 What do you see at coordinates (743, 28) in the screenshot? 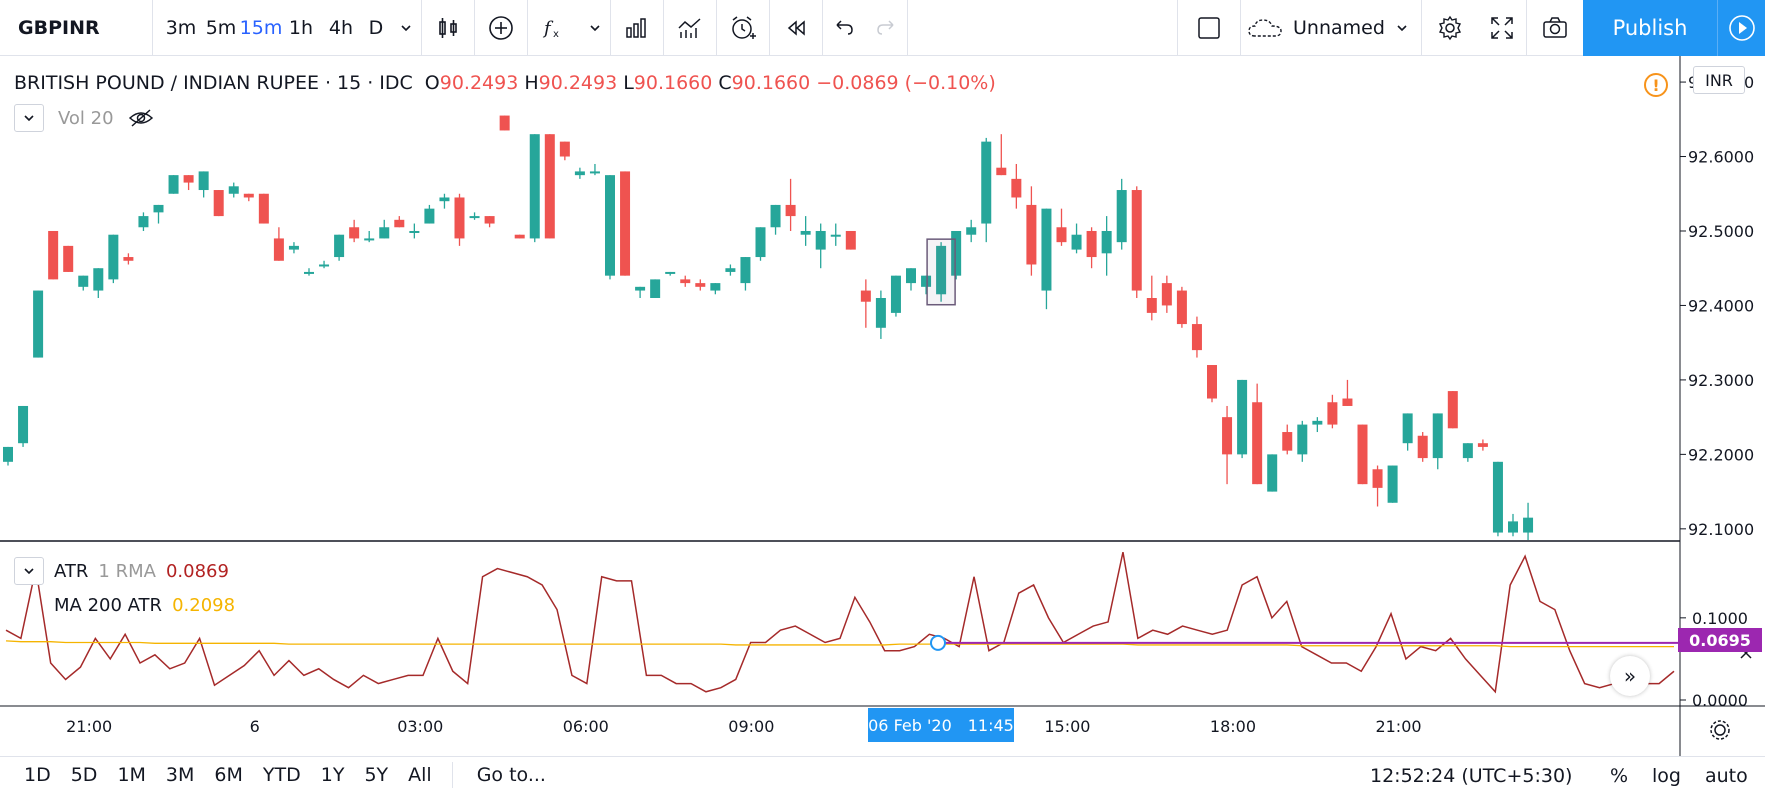
I see `alert-clock-icon` at bounding box center [743, 28].